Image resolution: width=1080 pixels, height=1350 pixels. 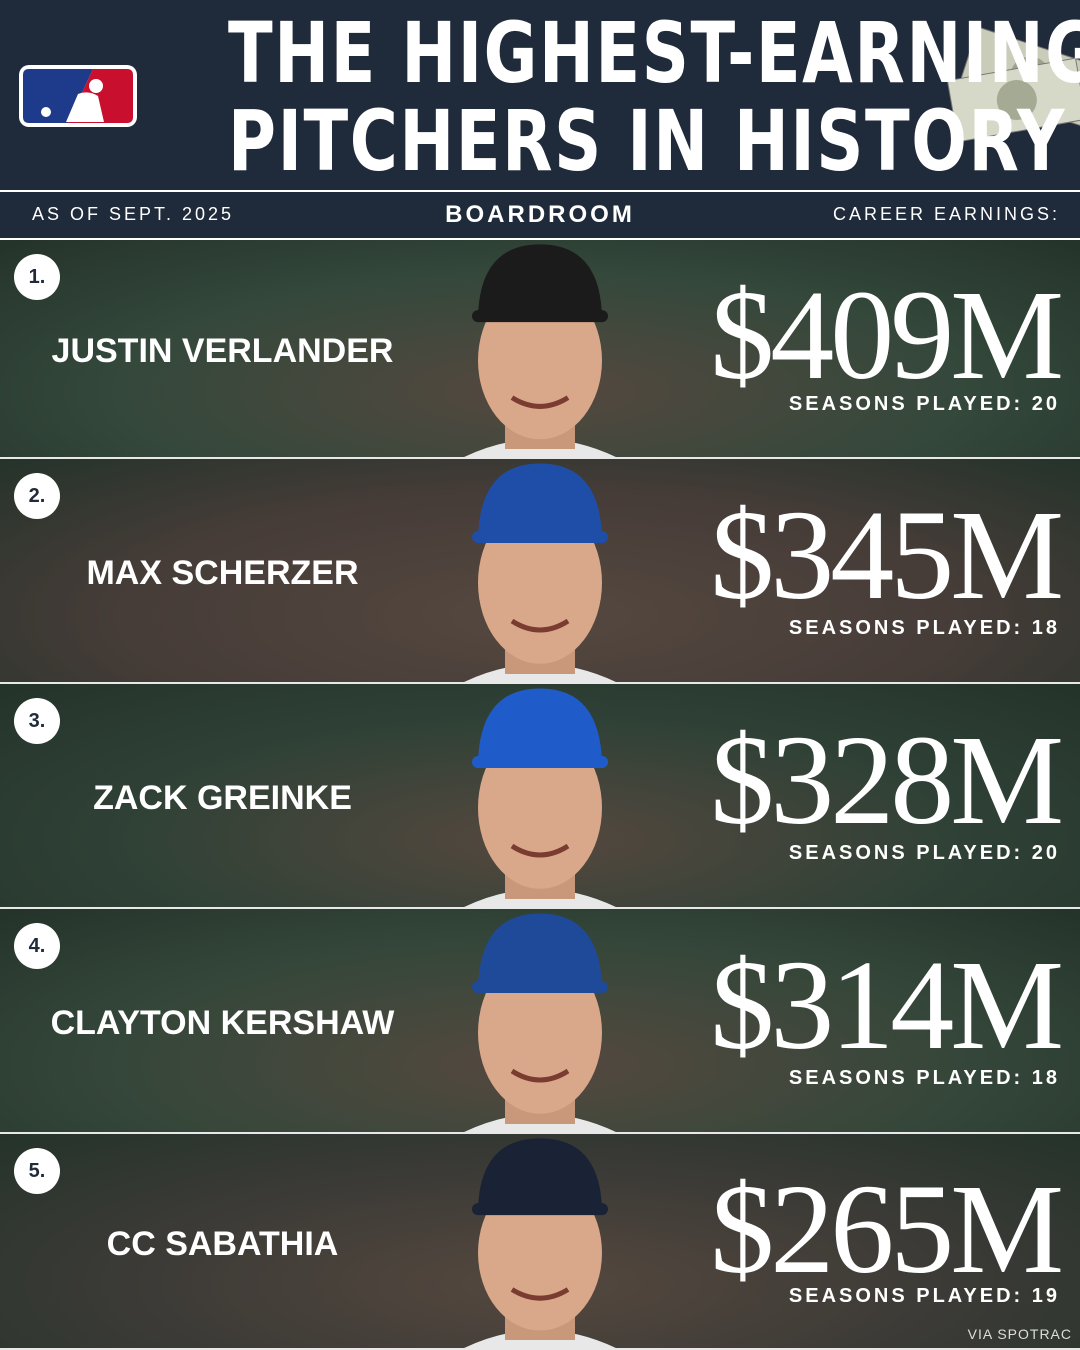 I want to click on player-name: JUSTIN VERLANDER, so click(x=222, y=350).